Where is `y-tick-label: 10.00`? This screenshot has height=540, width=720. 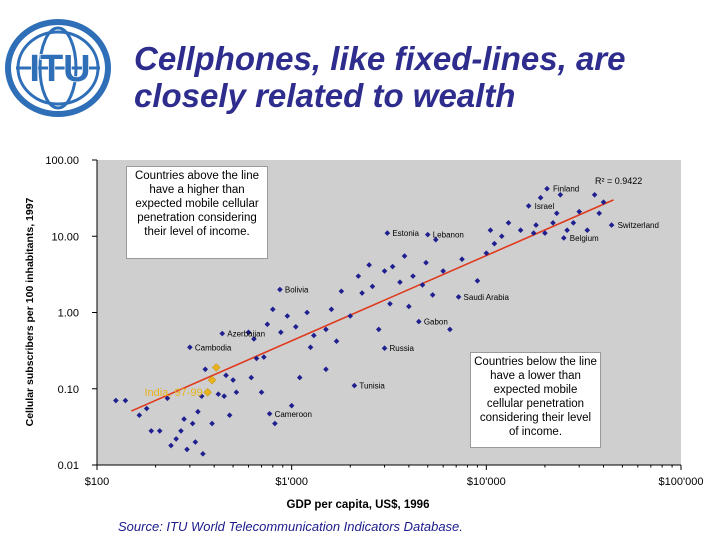
y-tick-label: 10.00 is located at coordinates (65, 237).